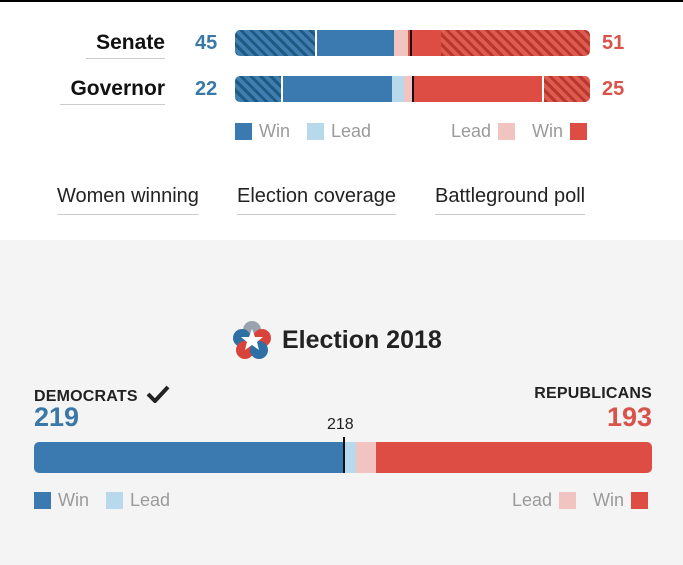 Image resolution: width=683 pixels, height=565 pixels. Describe the element at coordinates (341, 1) in the screenshot. I see `top-rule` at that location.